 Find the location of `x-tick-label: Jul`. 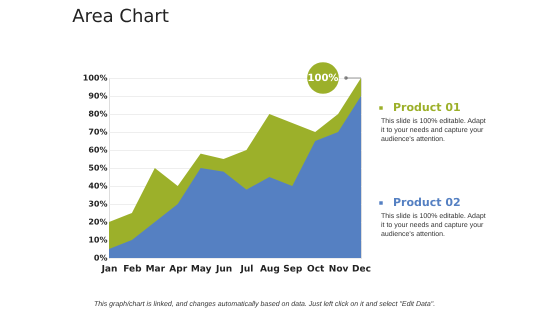

x-tick-label: Jul is located at coordinates (247, 269).